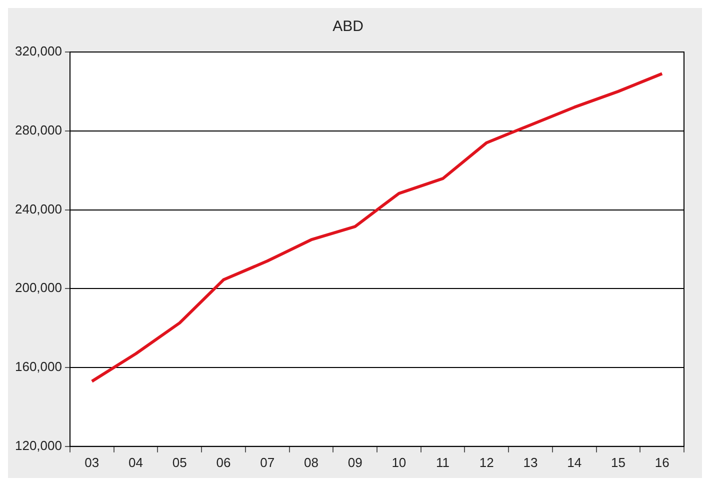 The height and width of the screenshot is (486, 710). What do you see at coordinates (355, 462) in the screenshot?
I see `x-tick-label: 09` at bounding box center [355, 462].